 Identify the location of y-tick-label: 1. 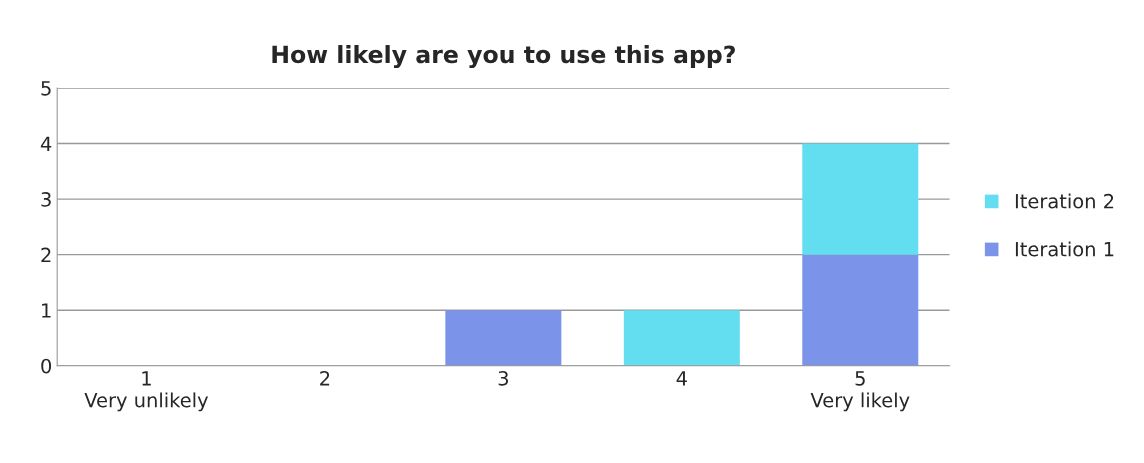
(46, 310).